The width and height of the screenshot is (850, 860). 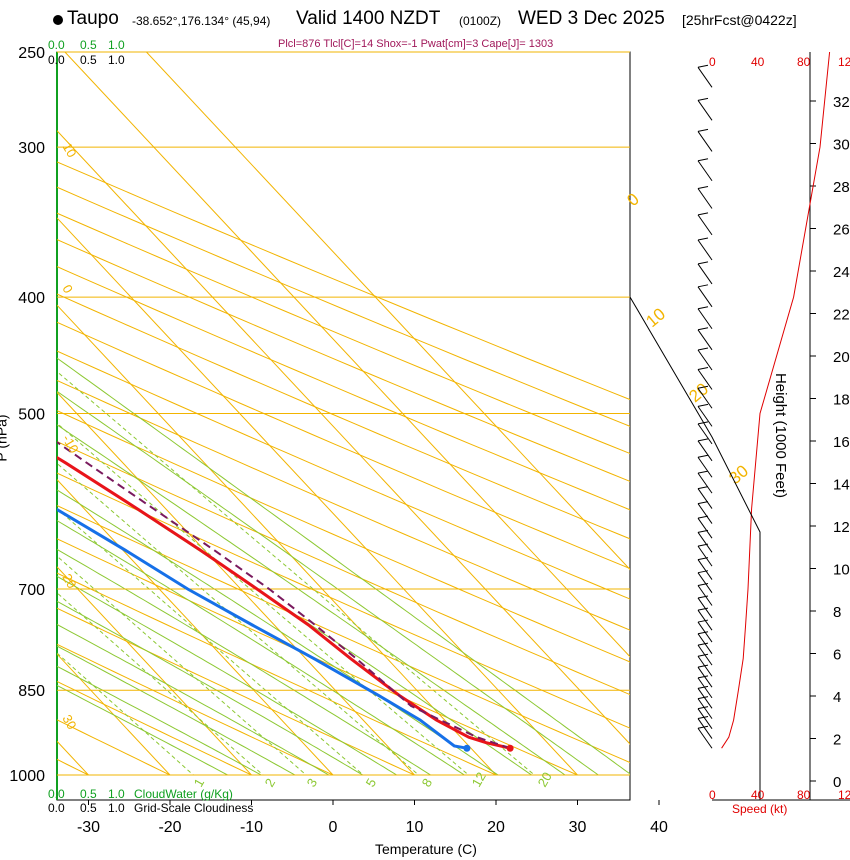 I want to click on moist-adiabat-label: 0, so click(x=632, y=199).